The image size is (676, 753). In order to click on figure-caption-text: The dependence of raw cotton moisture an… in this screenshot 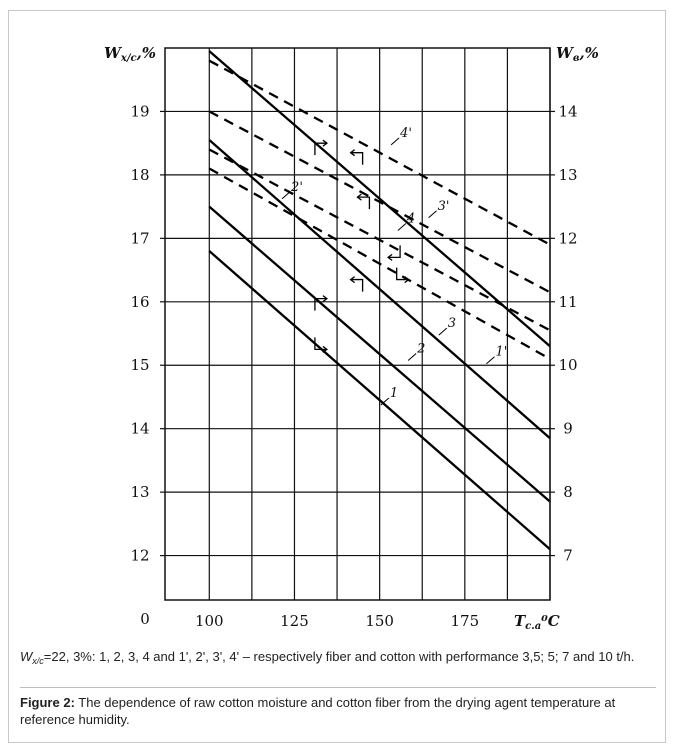, I will do `click(318, 711)`.